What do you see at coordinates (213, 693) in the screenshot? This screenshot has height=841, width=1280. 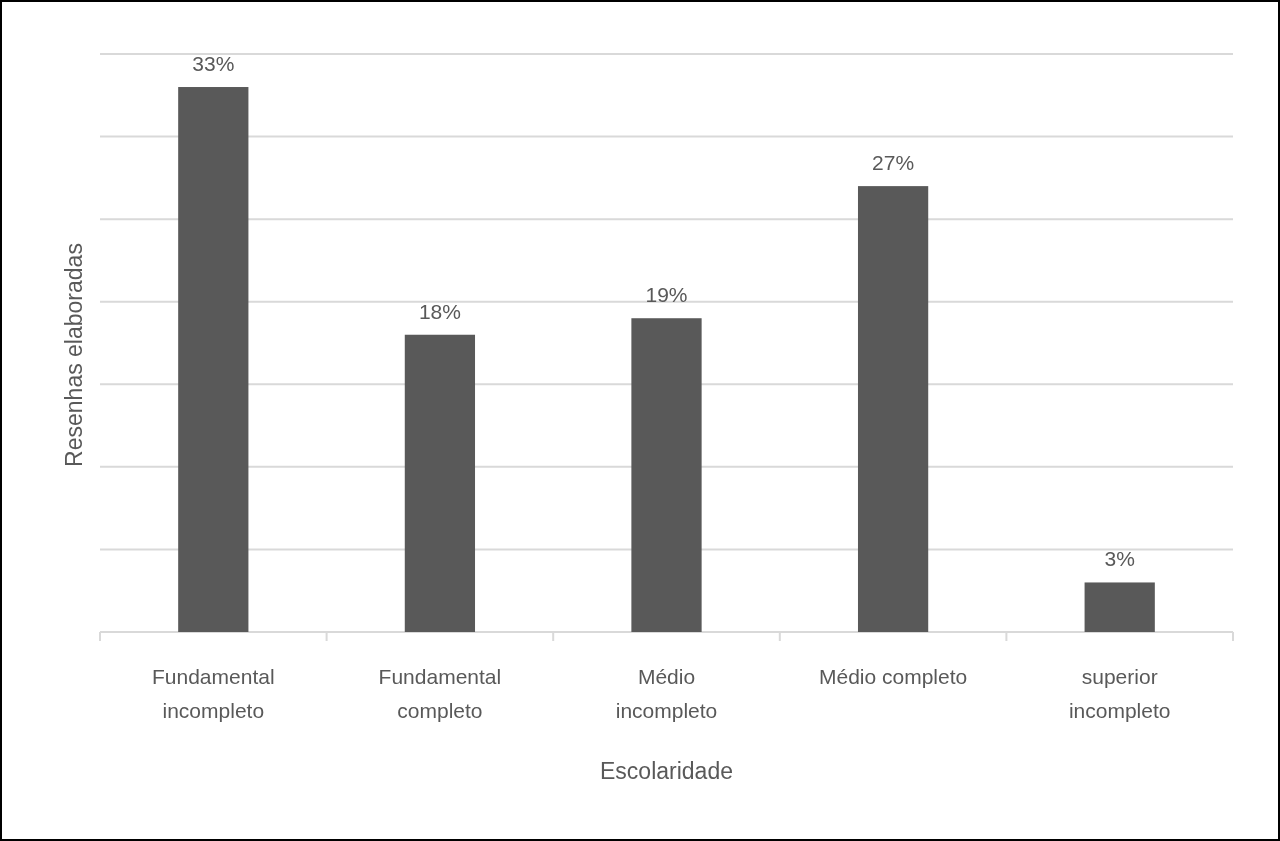 I see `x-tick-label: Fundamental incompleto` at bounding box center [213, 693].